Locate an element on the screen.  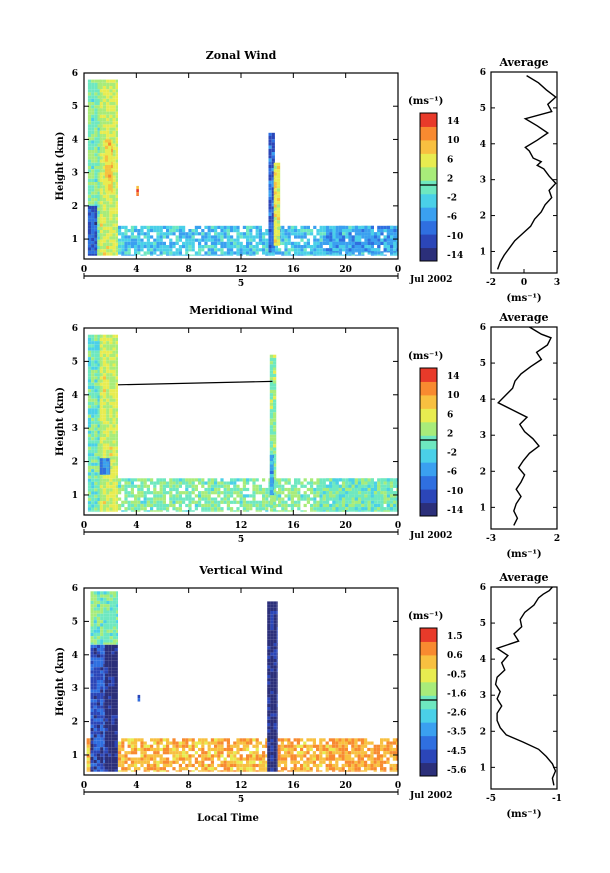
y-tick-label: 1 is located at coordinates (75, 240).